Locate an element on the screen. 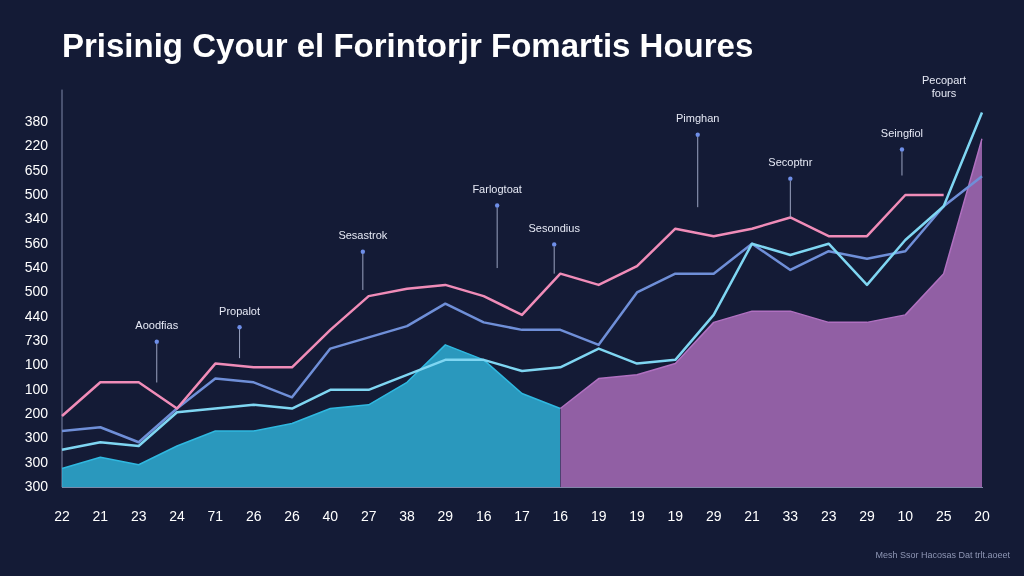  text: 540 is located at coordinates (36, 266).